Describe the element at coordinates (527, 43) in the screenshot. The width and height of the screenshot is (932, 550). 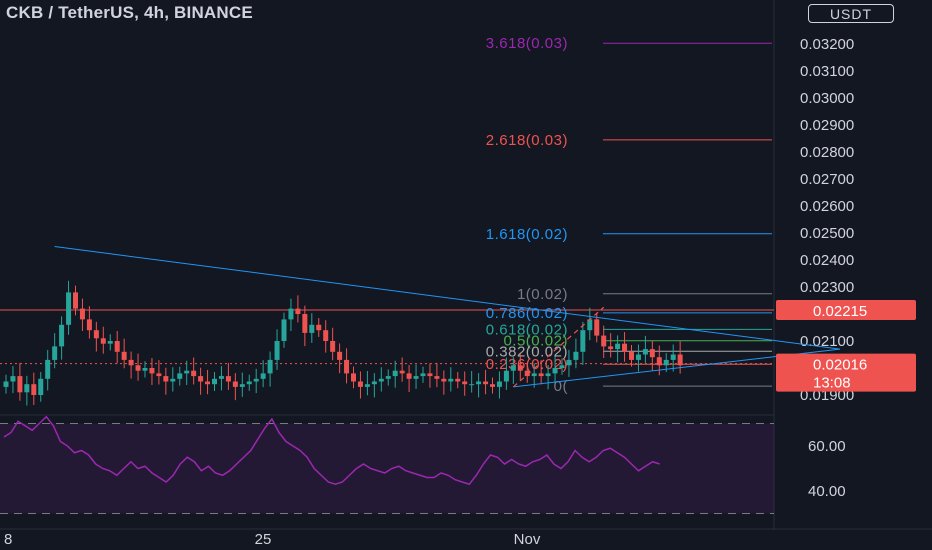
I see `fib-level-label: 3.618(0.03)` at that location.